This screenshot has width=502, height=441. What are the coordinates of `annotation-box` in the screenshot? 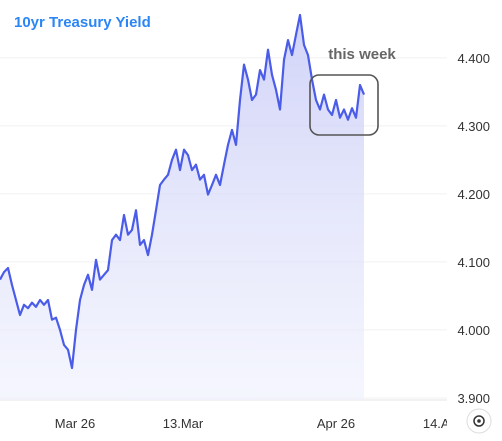 It's located at (344, 105).